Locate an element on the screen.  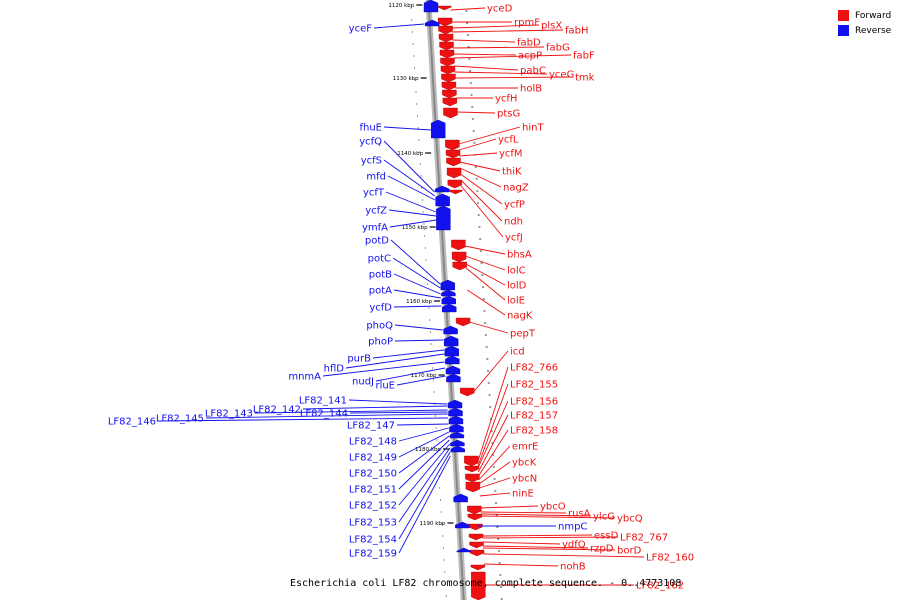
reverse-gene-label: LF82_152 is located at coordinates (373, 506).